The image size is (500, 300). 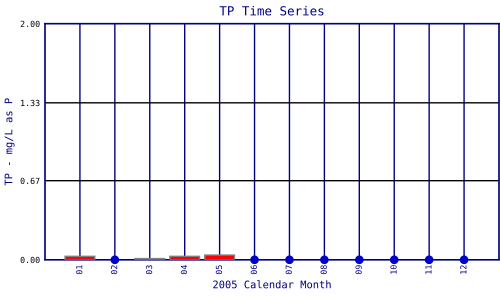 I want to click on y-tick-label: 1.33, so click(x=30, y=103).